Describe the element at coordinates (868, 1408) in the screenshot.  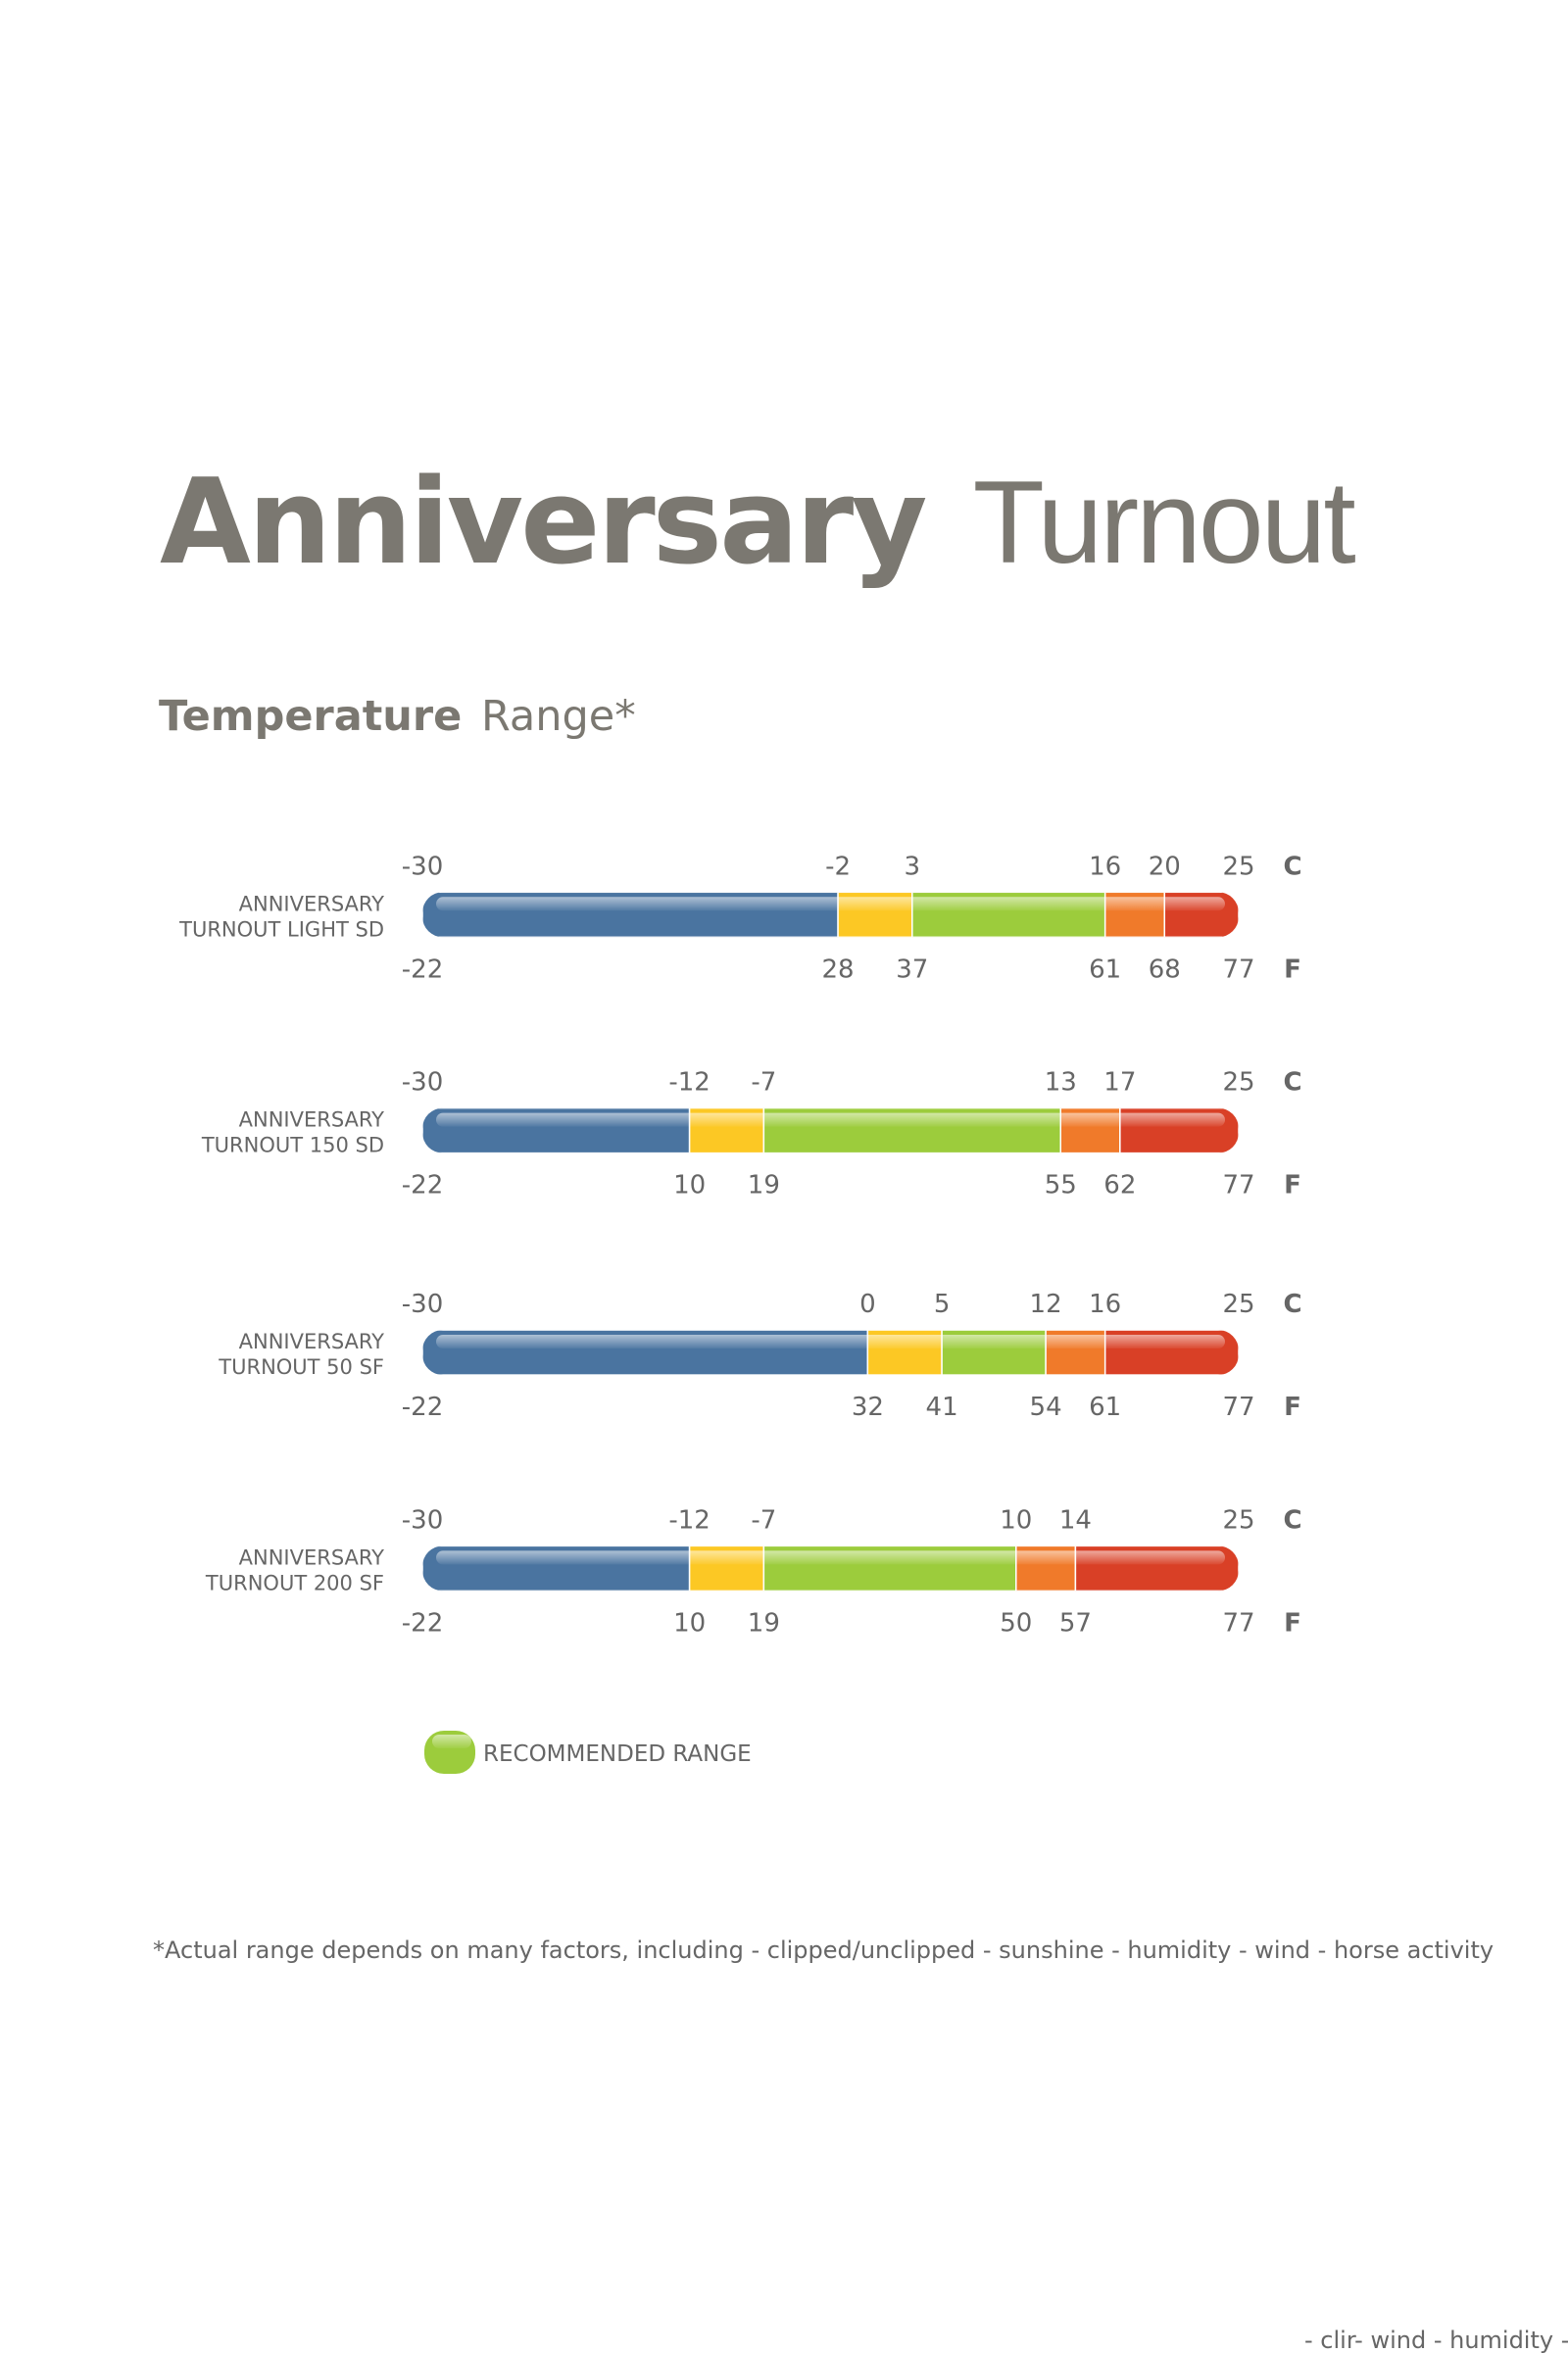
I see `fahrenheit-label: 32` at that location.